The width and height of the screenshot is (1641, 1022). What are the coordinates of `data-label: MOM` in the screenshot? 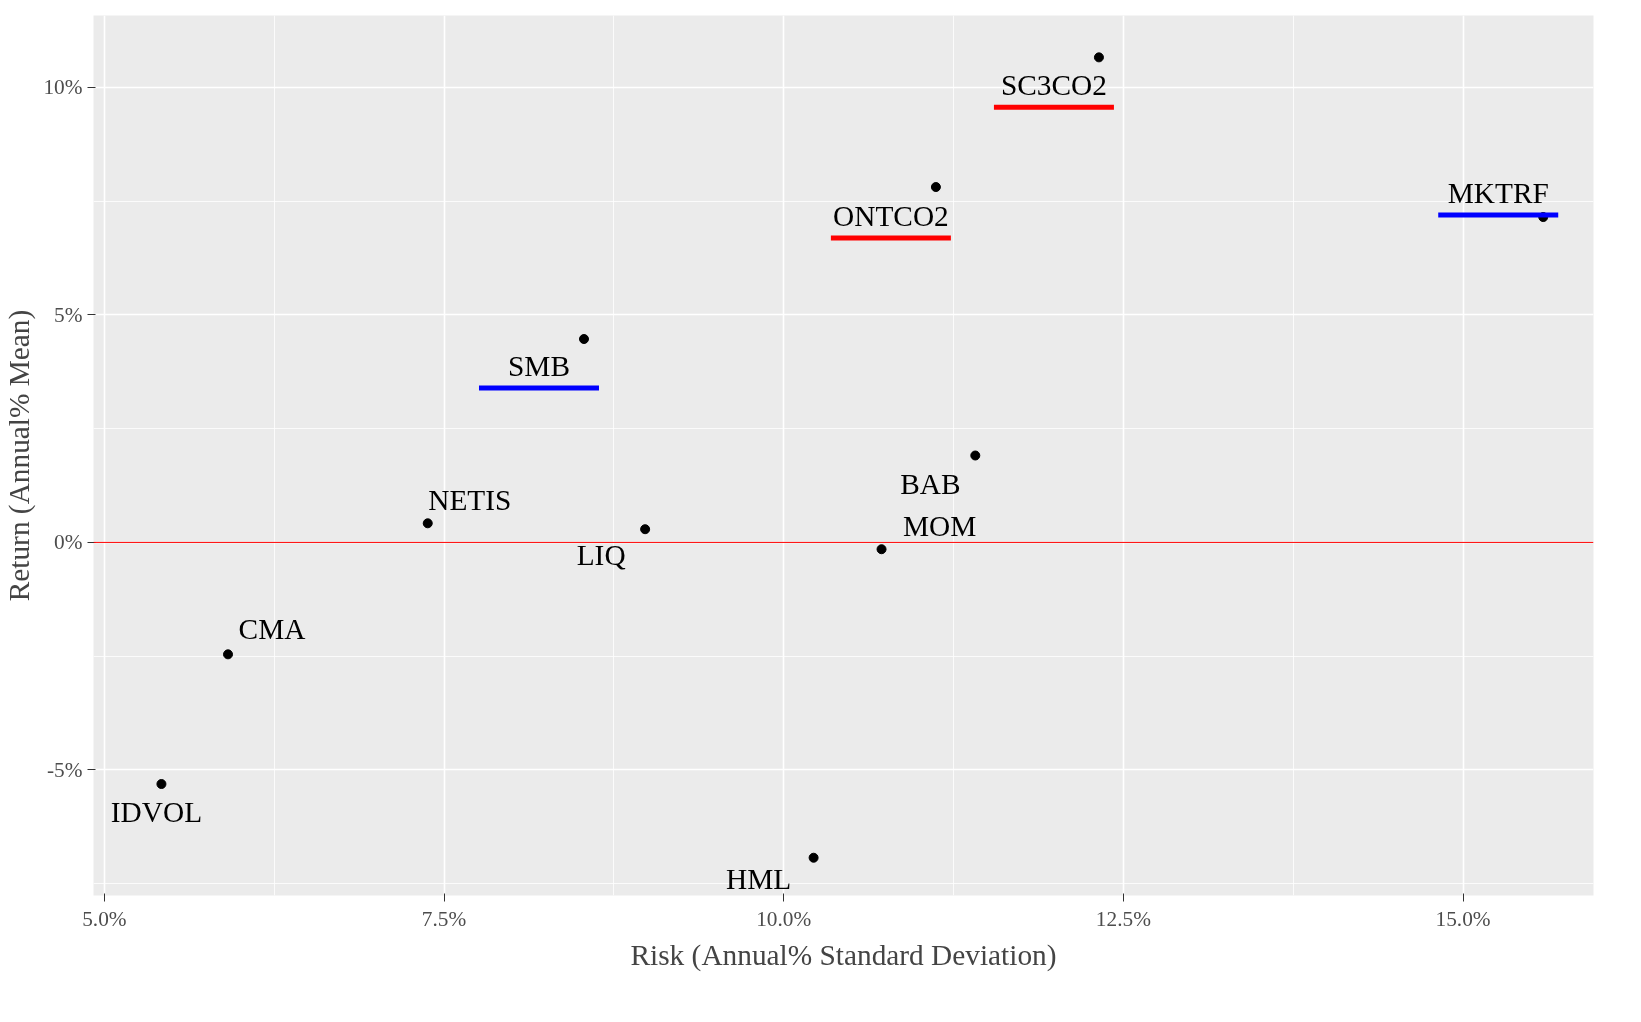 It's located at (939, 526).